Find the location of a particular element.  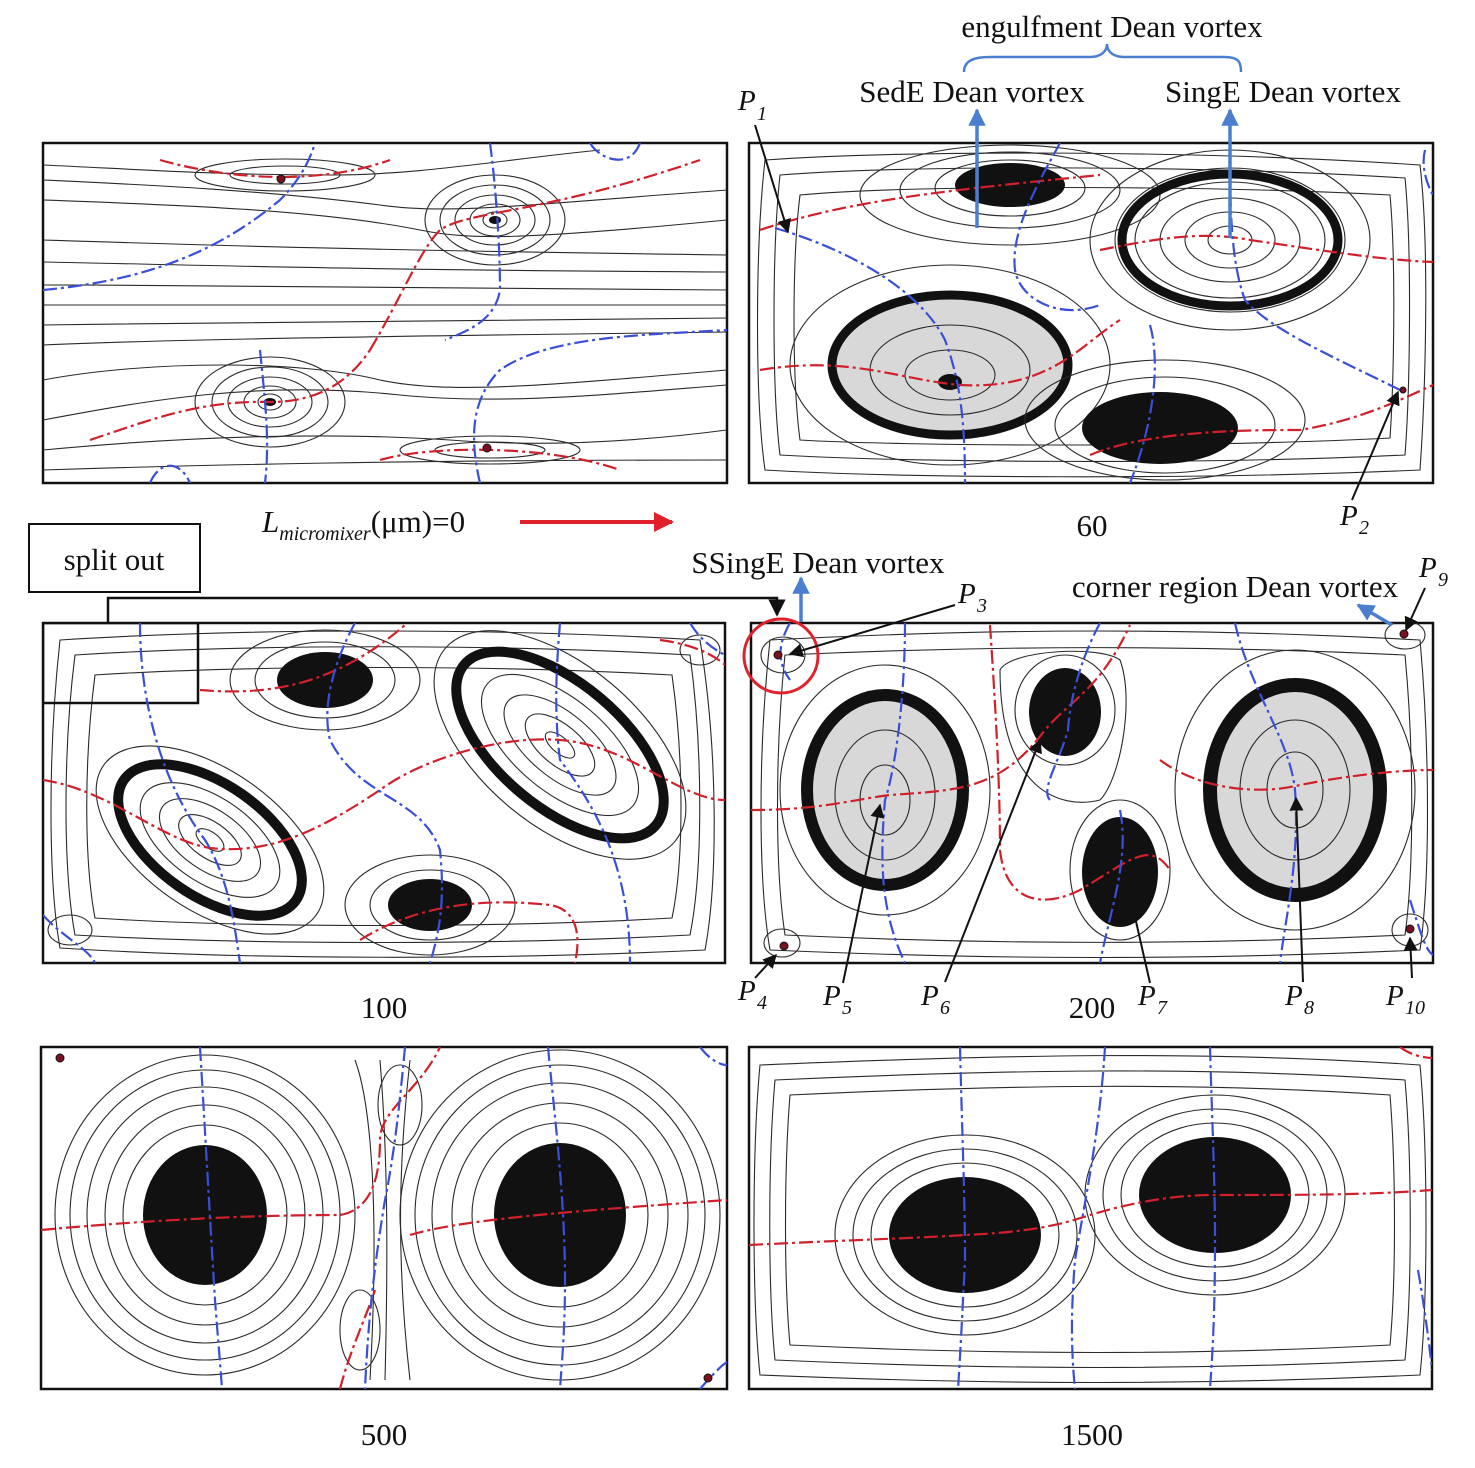

svg-text: 6 is located at coordinates (945, 1008).